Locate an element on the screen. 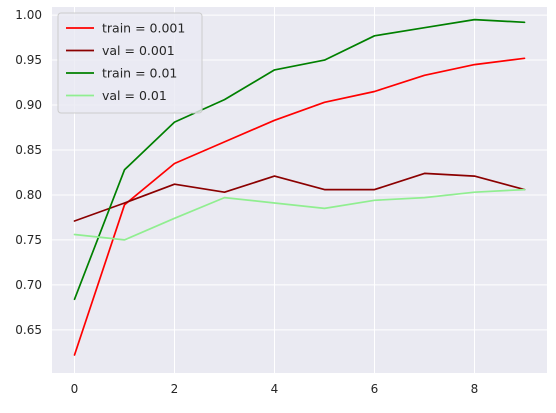  y-tick-label: 1.00 is located at coordinates (28, 15).